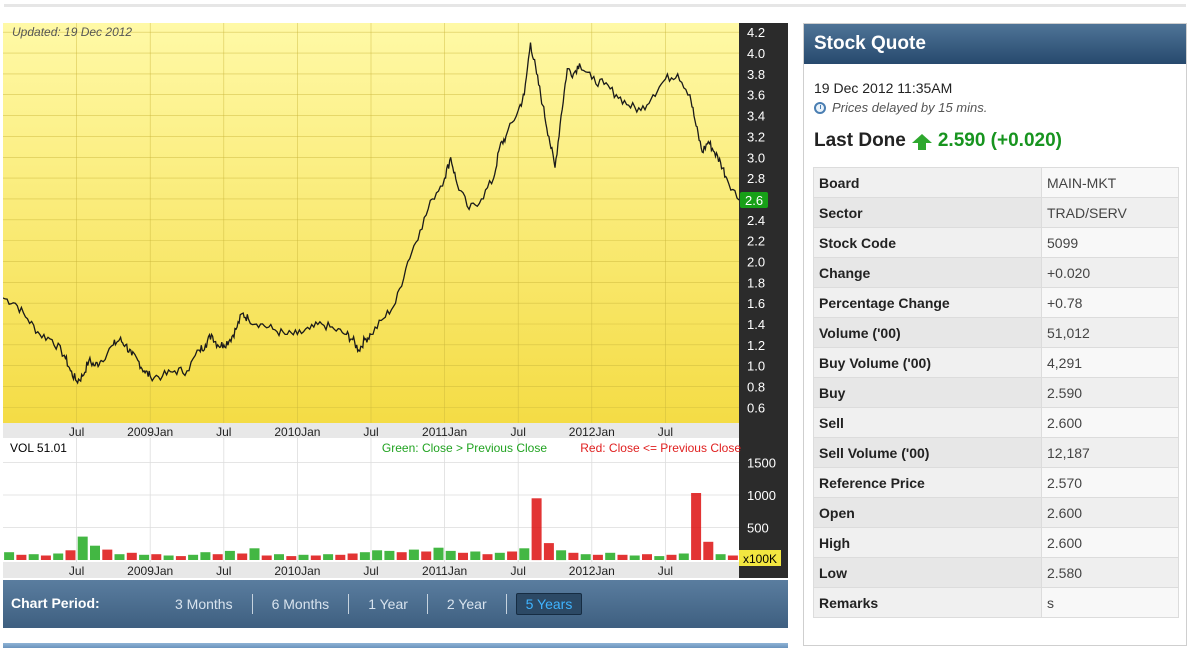 This screenshot has width=1190, height=648. Describe the element at coordinates (1110, 242) in the screenshot. I see `row-value: 5099` at that location.